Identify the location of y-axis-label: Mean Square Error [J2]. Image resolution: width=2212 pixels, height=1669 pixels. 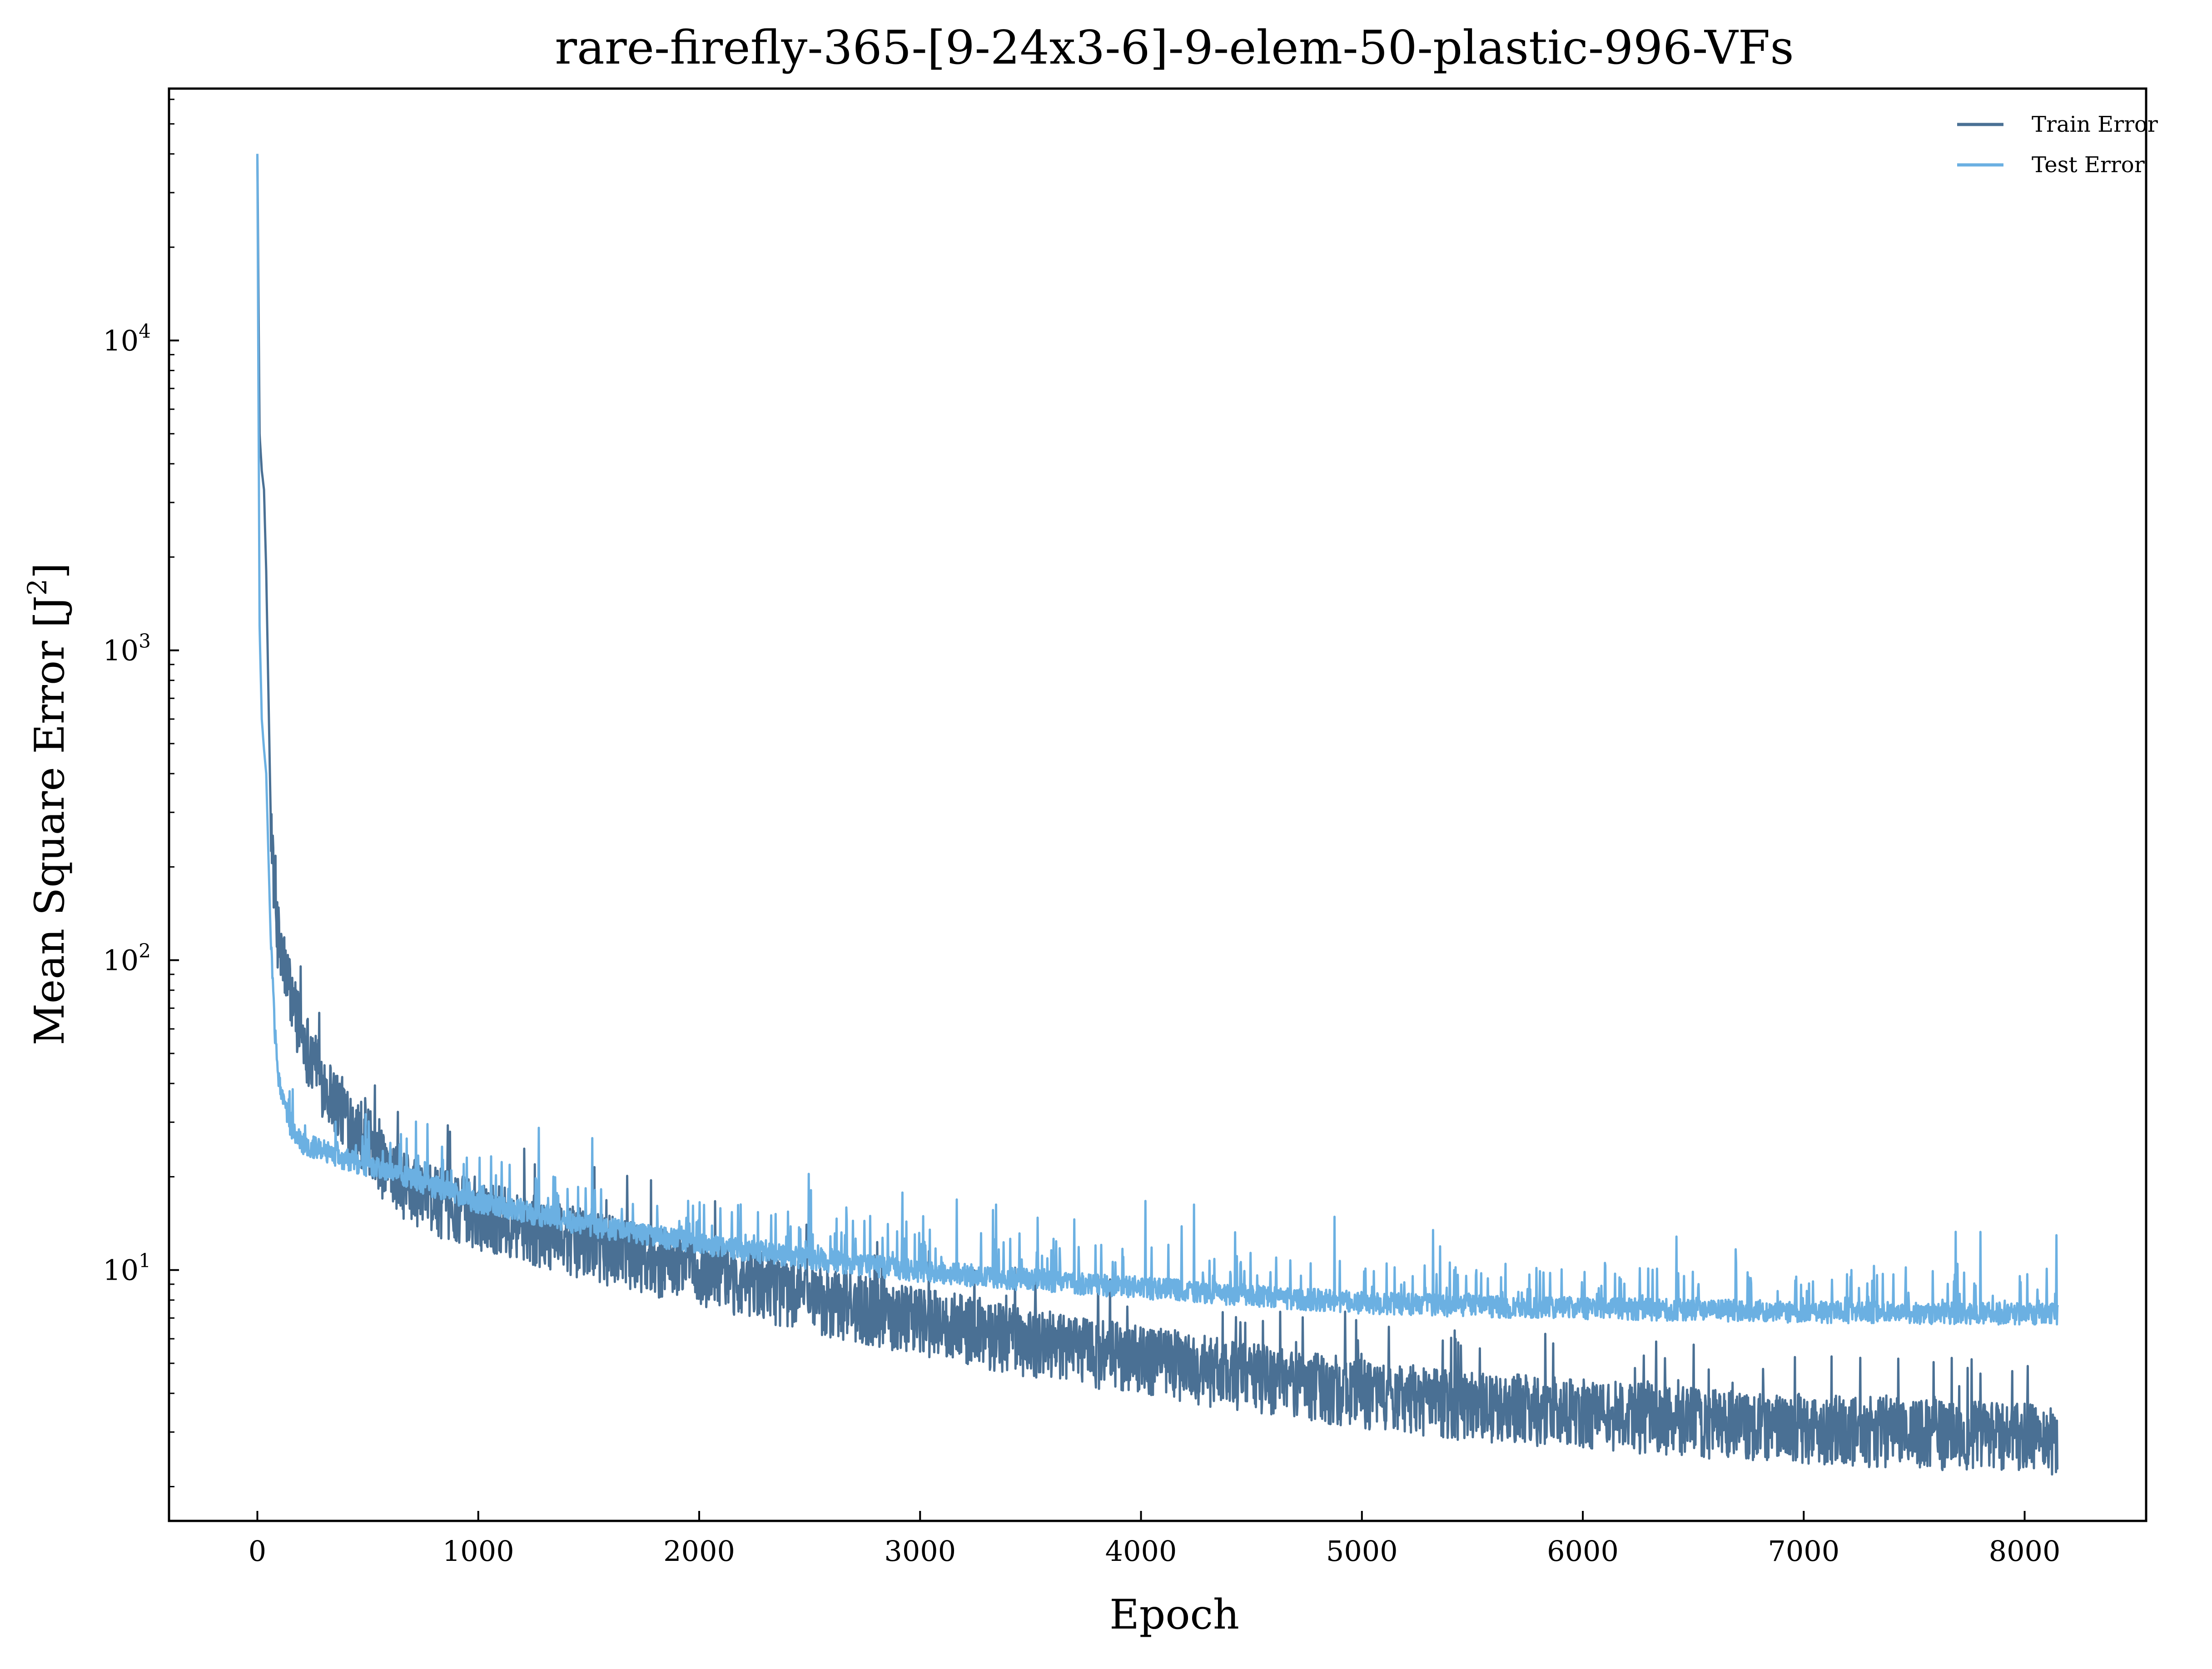
(48, 804).